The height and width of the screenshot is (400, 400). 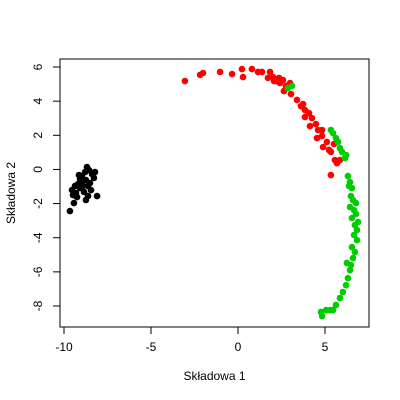 What do you see at coordinates (214, 376) in the screenshot?
I see `x-axis-label: Składowa 1` at bounding box center [214, 376].